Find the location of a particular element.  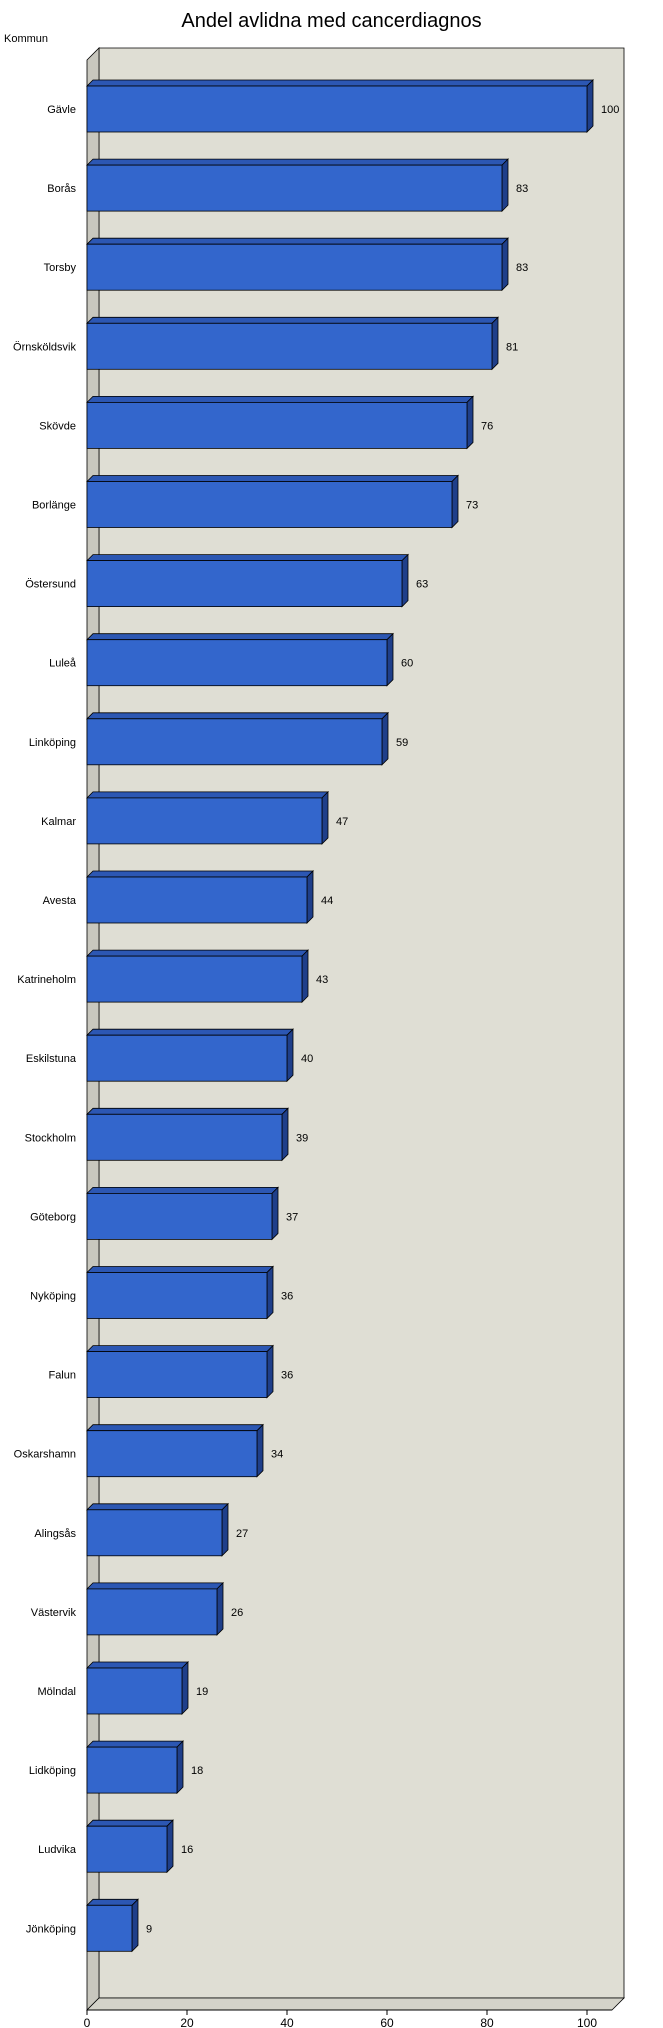

category-label: Luleå is located at coordinates (63, 664).